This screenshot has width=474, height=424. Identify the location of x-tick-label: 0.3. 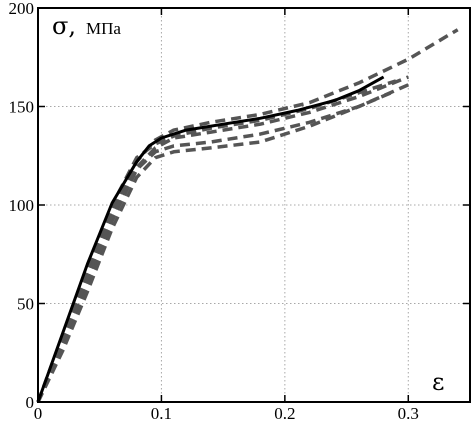
(408, 413).